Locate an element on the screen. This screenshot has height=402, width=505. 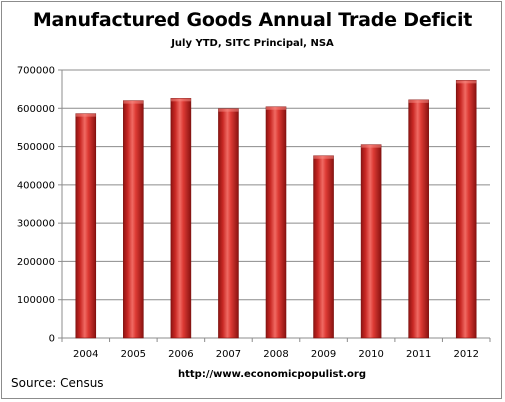
chart-subtitle: July YTD, SITC Principal, NSA is located at coordinates (252, 43).